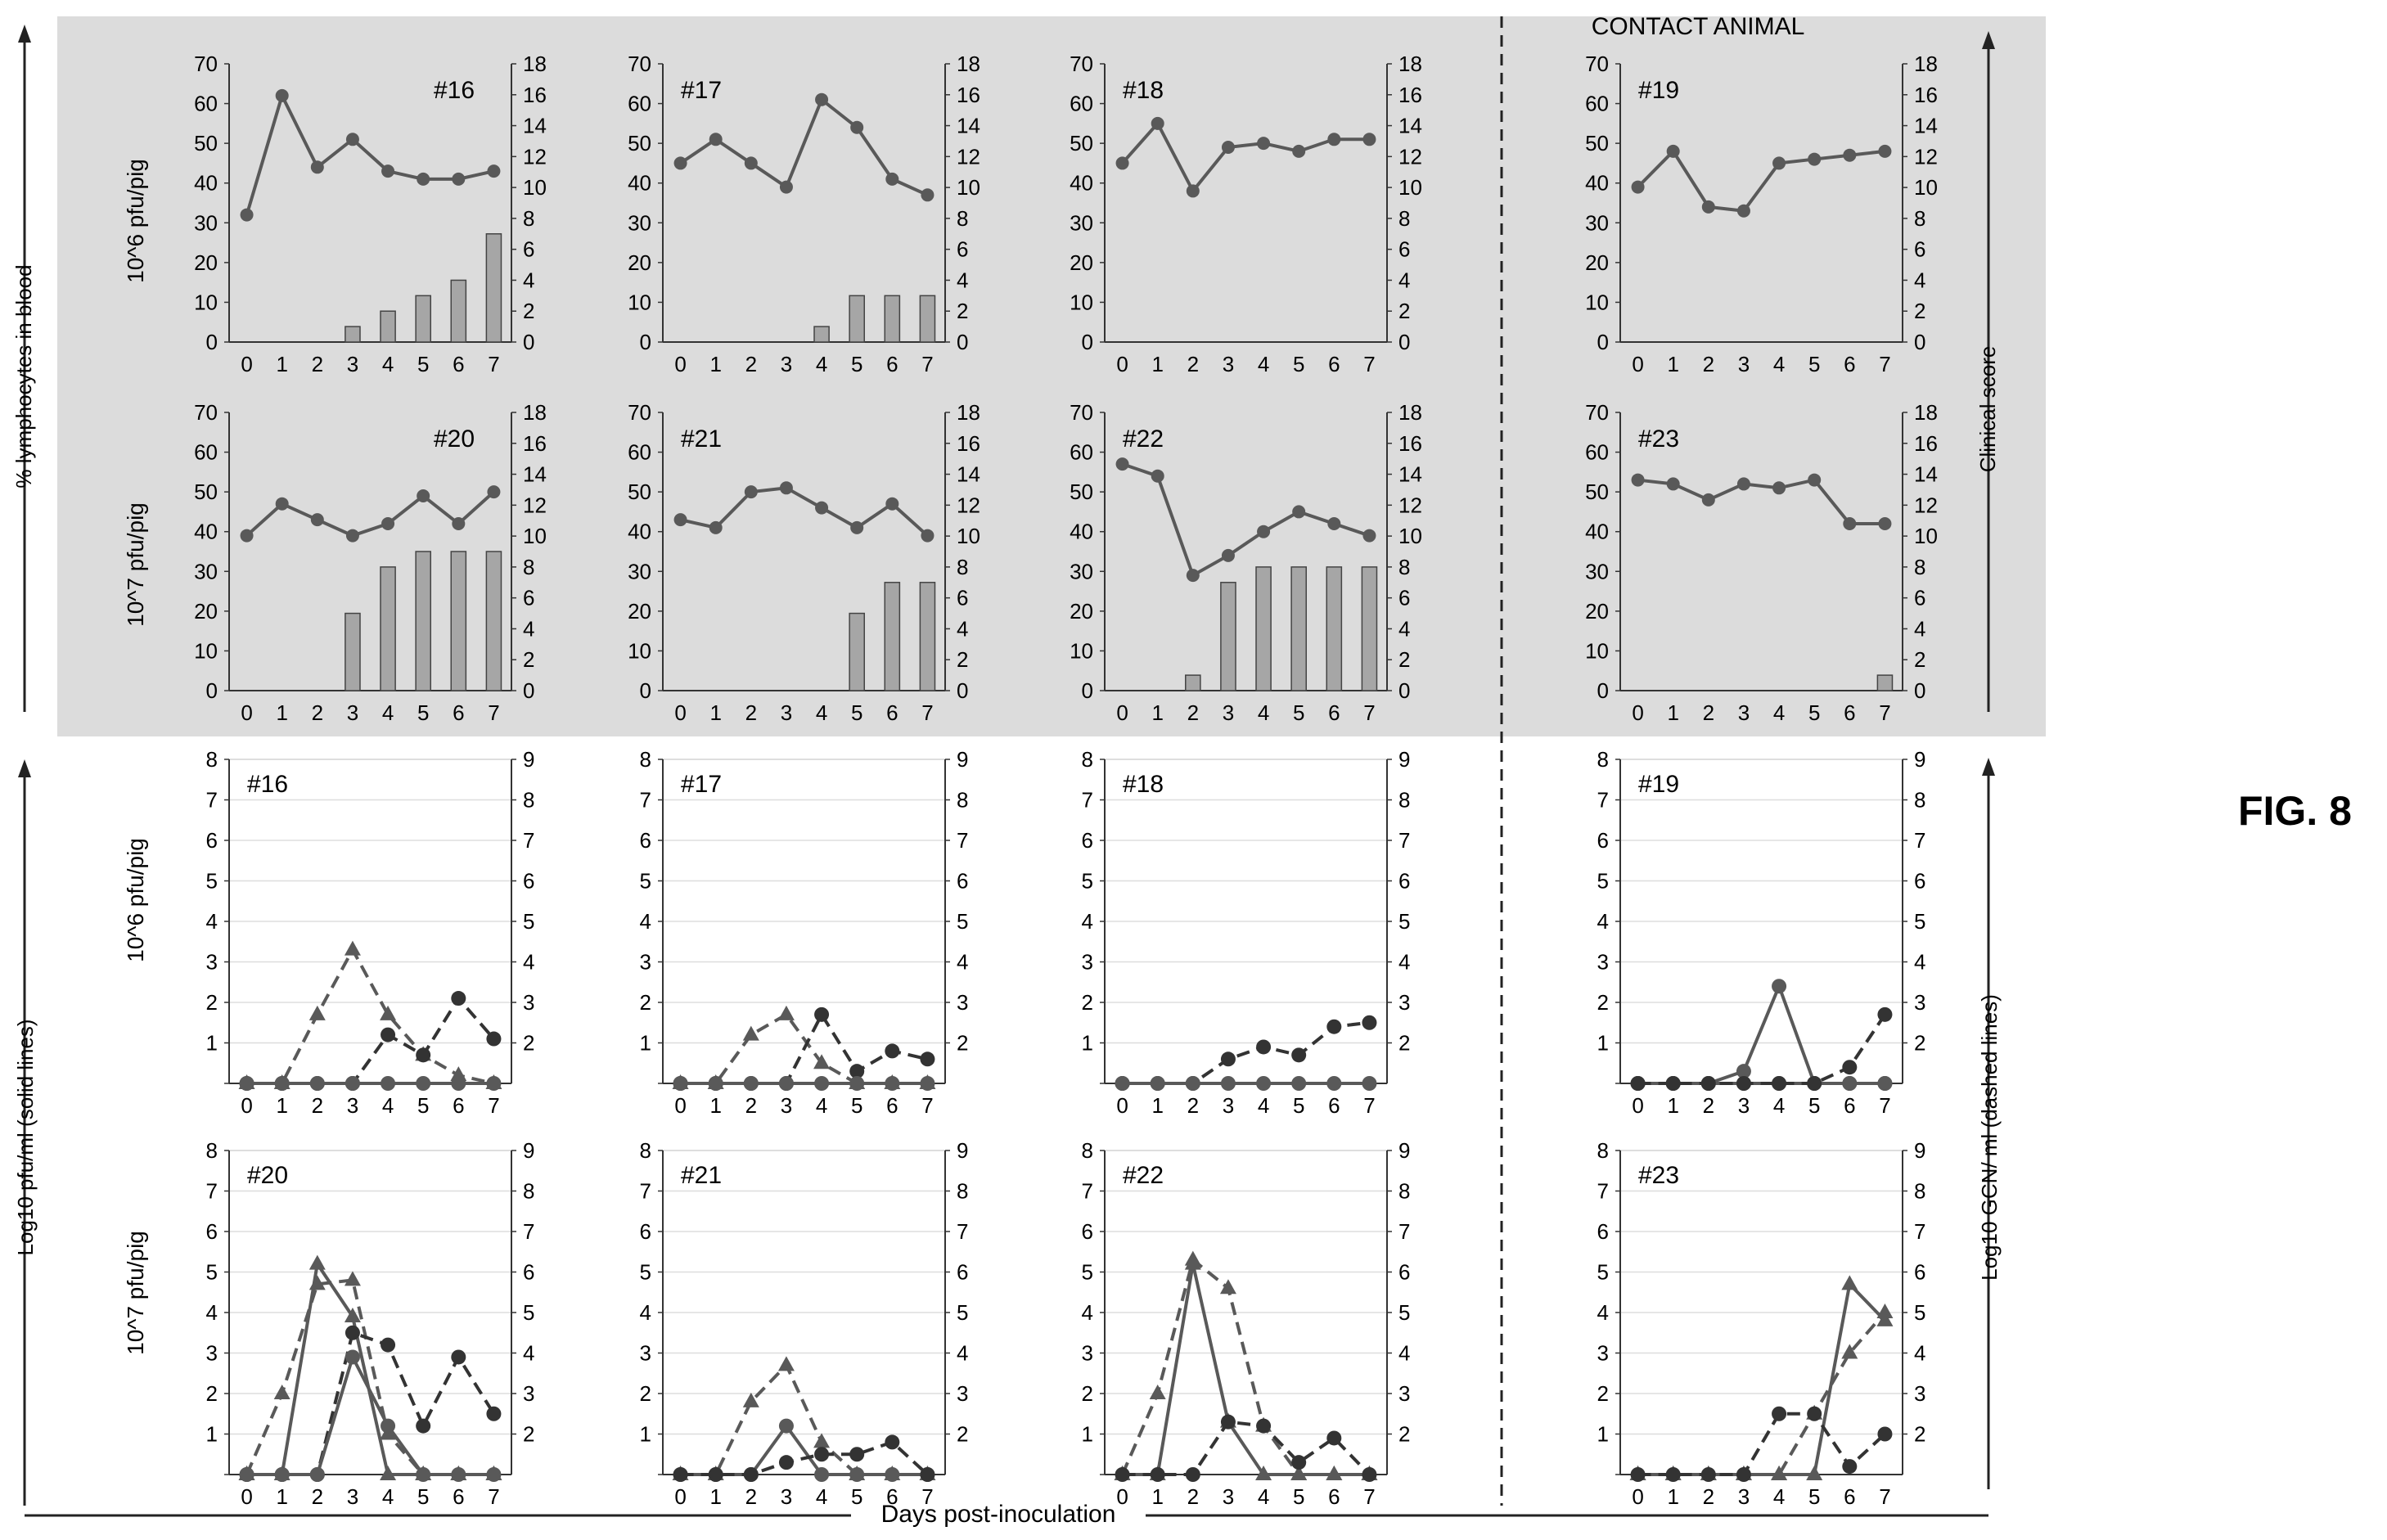 The height and width of the screenshot is (1540, 2387). I want to click on dashed-line, so click(370, 1015).